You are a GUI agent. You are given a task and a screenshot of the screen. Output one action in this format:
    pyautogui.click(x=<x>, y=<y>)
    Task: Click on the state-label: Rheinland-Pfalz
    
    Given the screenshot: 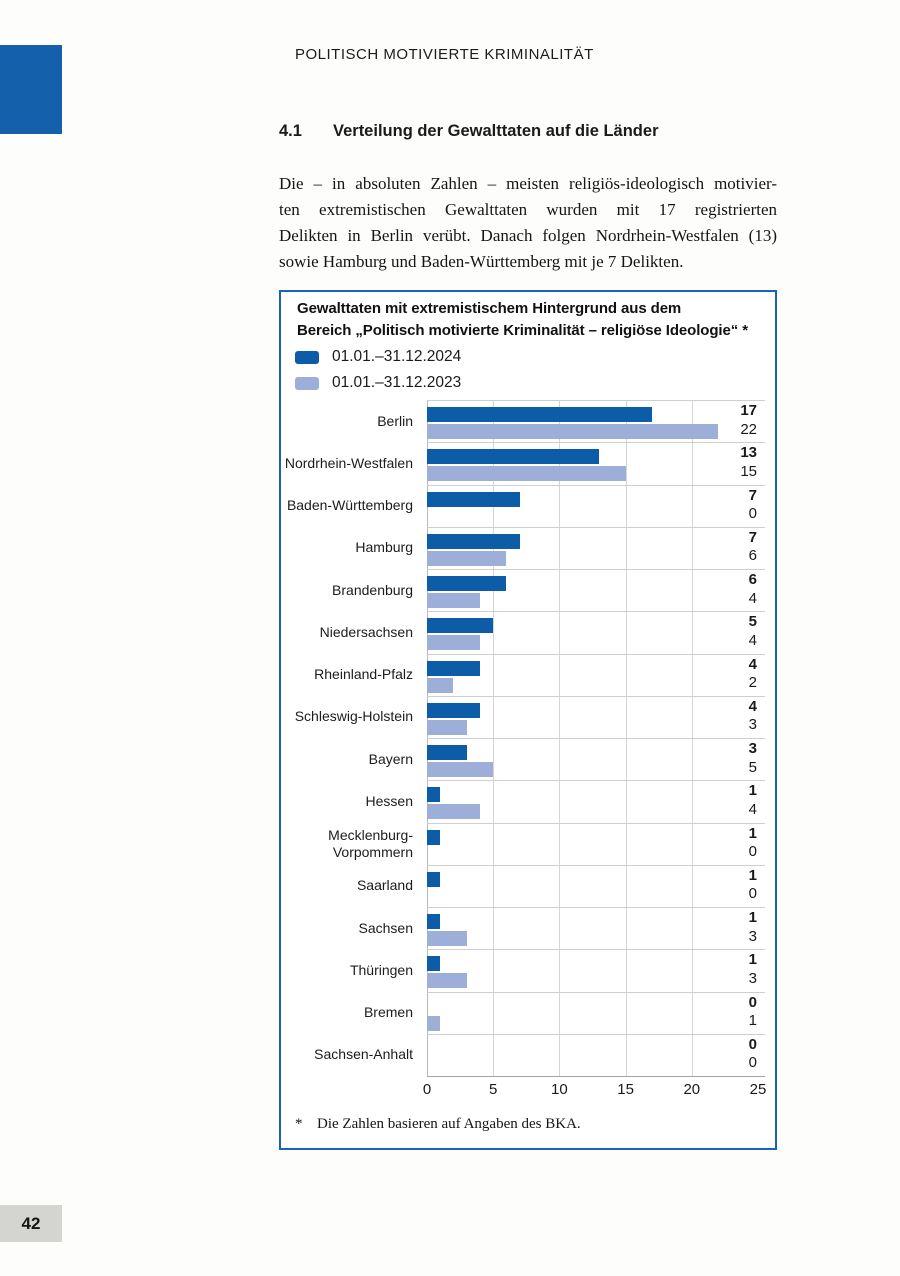 What is the action you would take?
    pyautogui.click(x=363, y=674)
    